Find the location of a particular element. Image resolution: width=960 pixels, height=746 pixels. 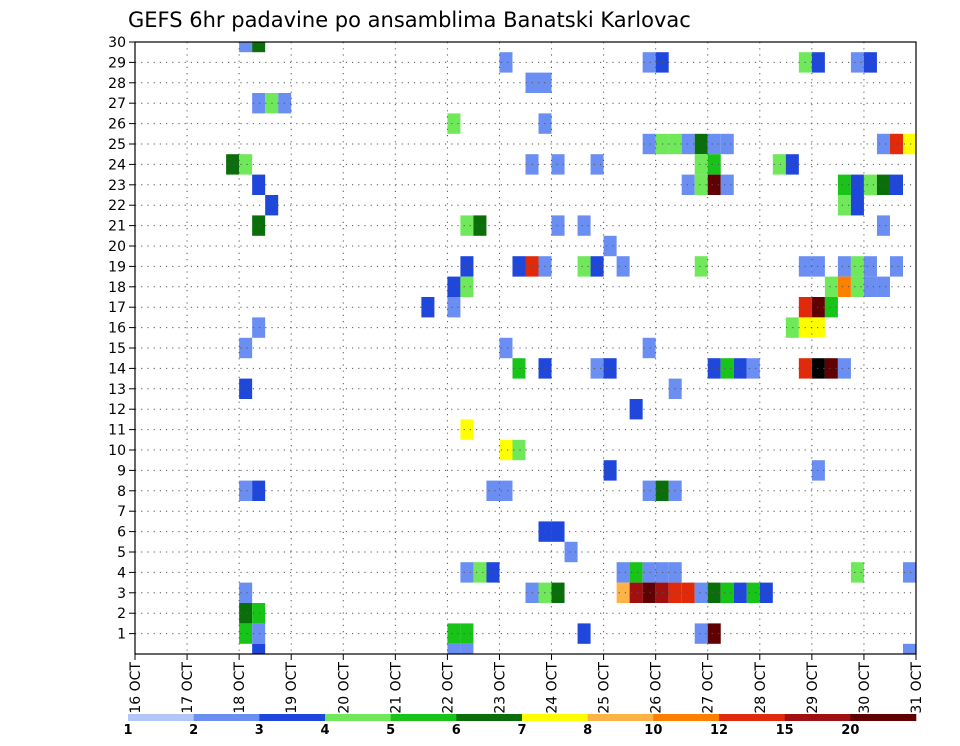

y-tick-label: 12 is located at coordinates (117, 410).